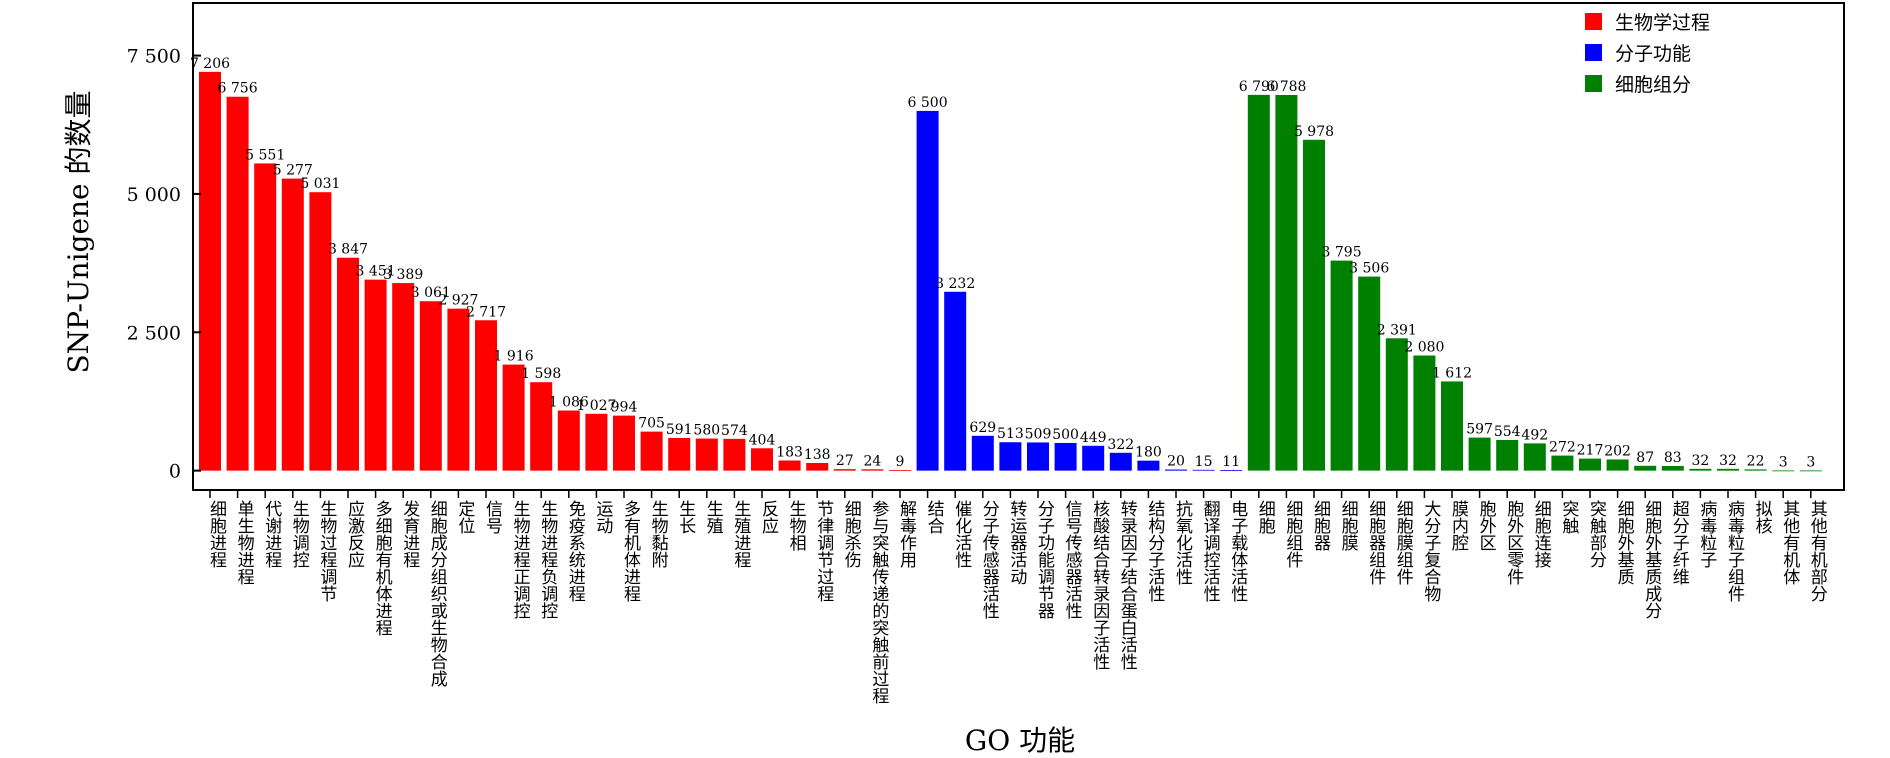 The image size is (1890, 758). Describe the element at coordinates (713, 517) in the screenshot. I see `x-tick-label: 生殖` at that location.